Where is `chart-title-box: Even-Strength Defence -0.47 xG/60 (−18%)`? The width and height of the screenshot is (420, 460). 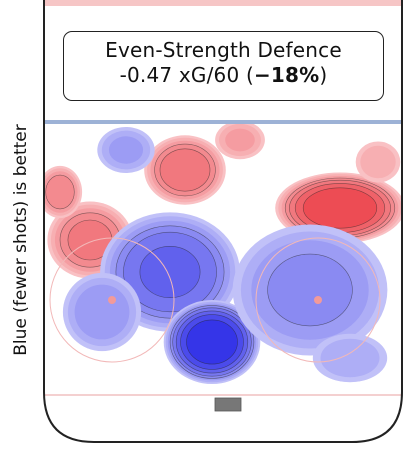
chart-title-box: Even-Strength Defence -0.47 xG/60 (−18%) is located at coordinates (223, 66).